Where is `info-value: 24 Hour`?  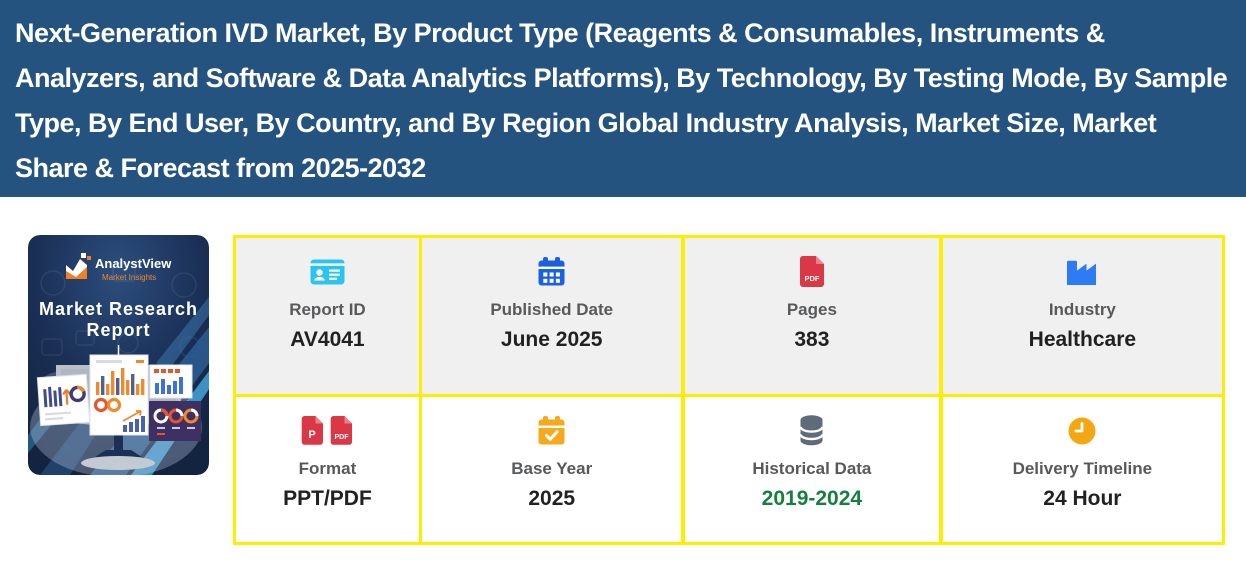
info-value: 24 Hour is located at coordinates (1082, 499).